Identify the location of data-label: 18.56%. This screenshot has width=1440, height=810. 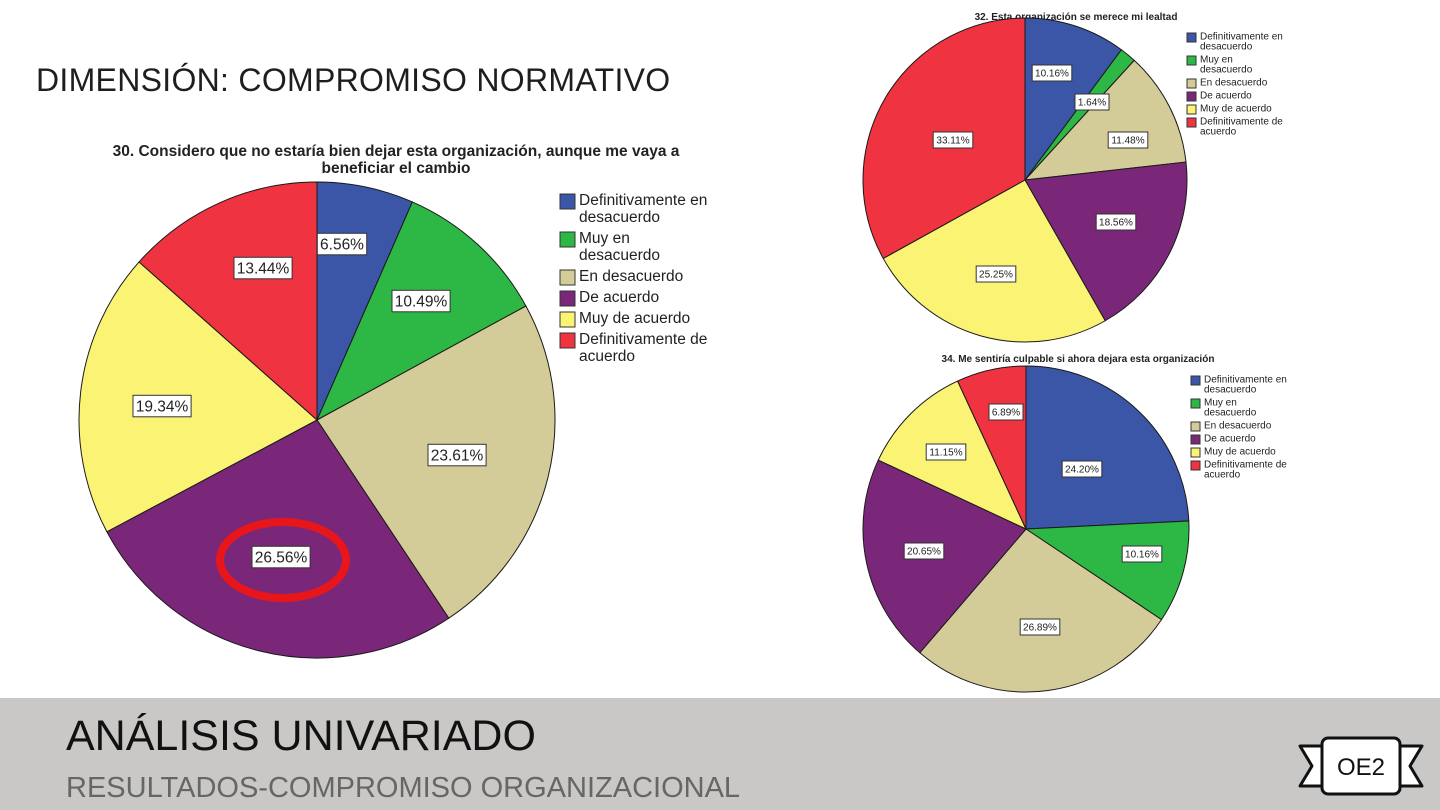
(1116, 223).